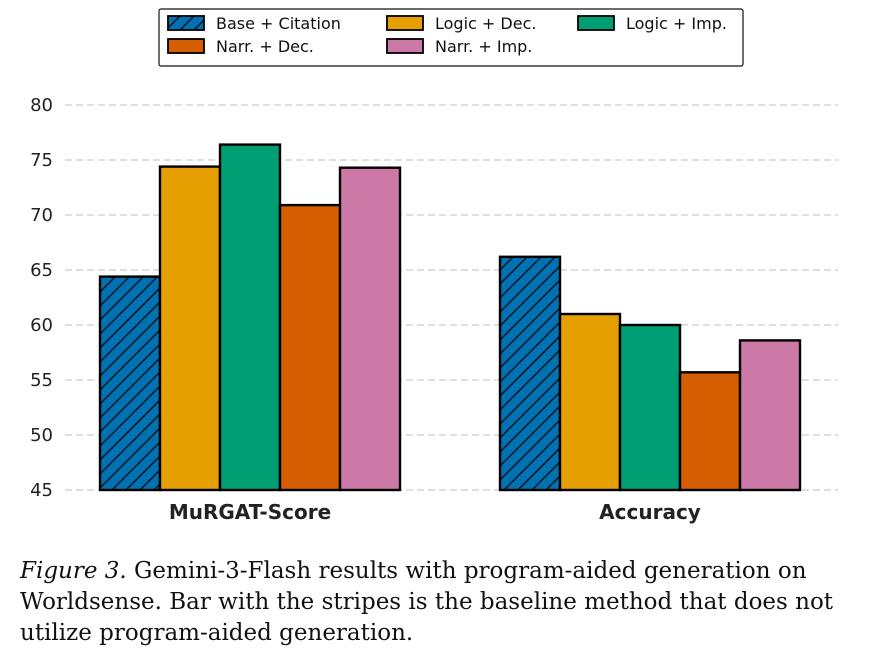  I want to click on y-tick-label: 80, so click(41, 105).